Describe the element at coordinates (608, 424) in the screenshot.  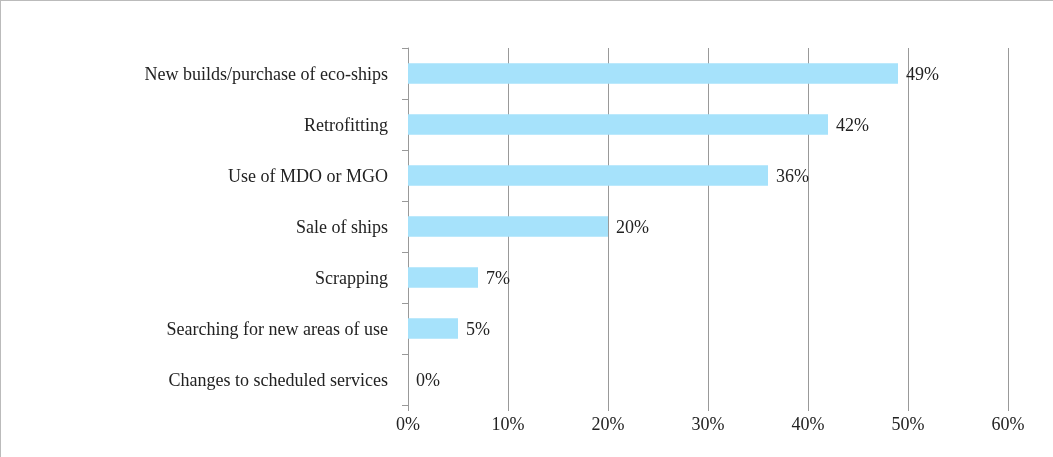
I see `x-tick-label: 20%` at that location.